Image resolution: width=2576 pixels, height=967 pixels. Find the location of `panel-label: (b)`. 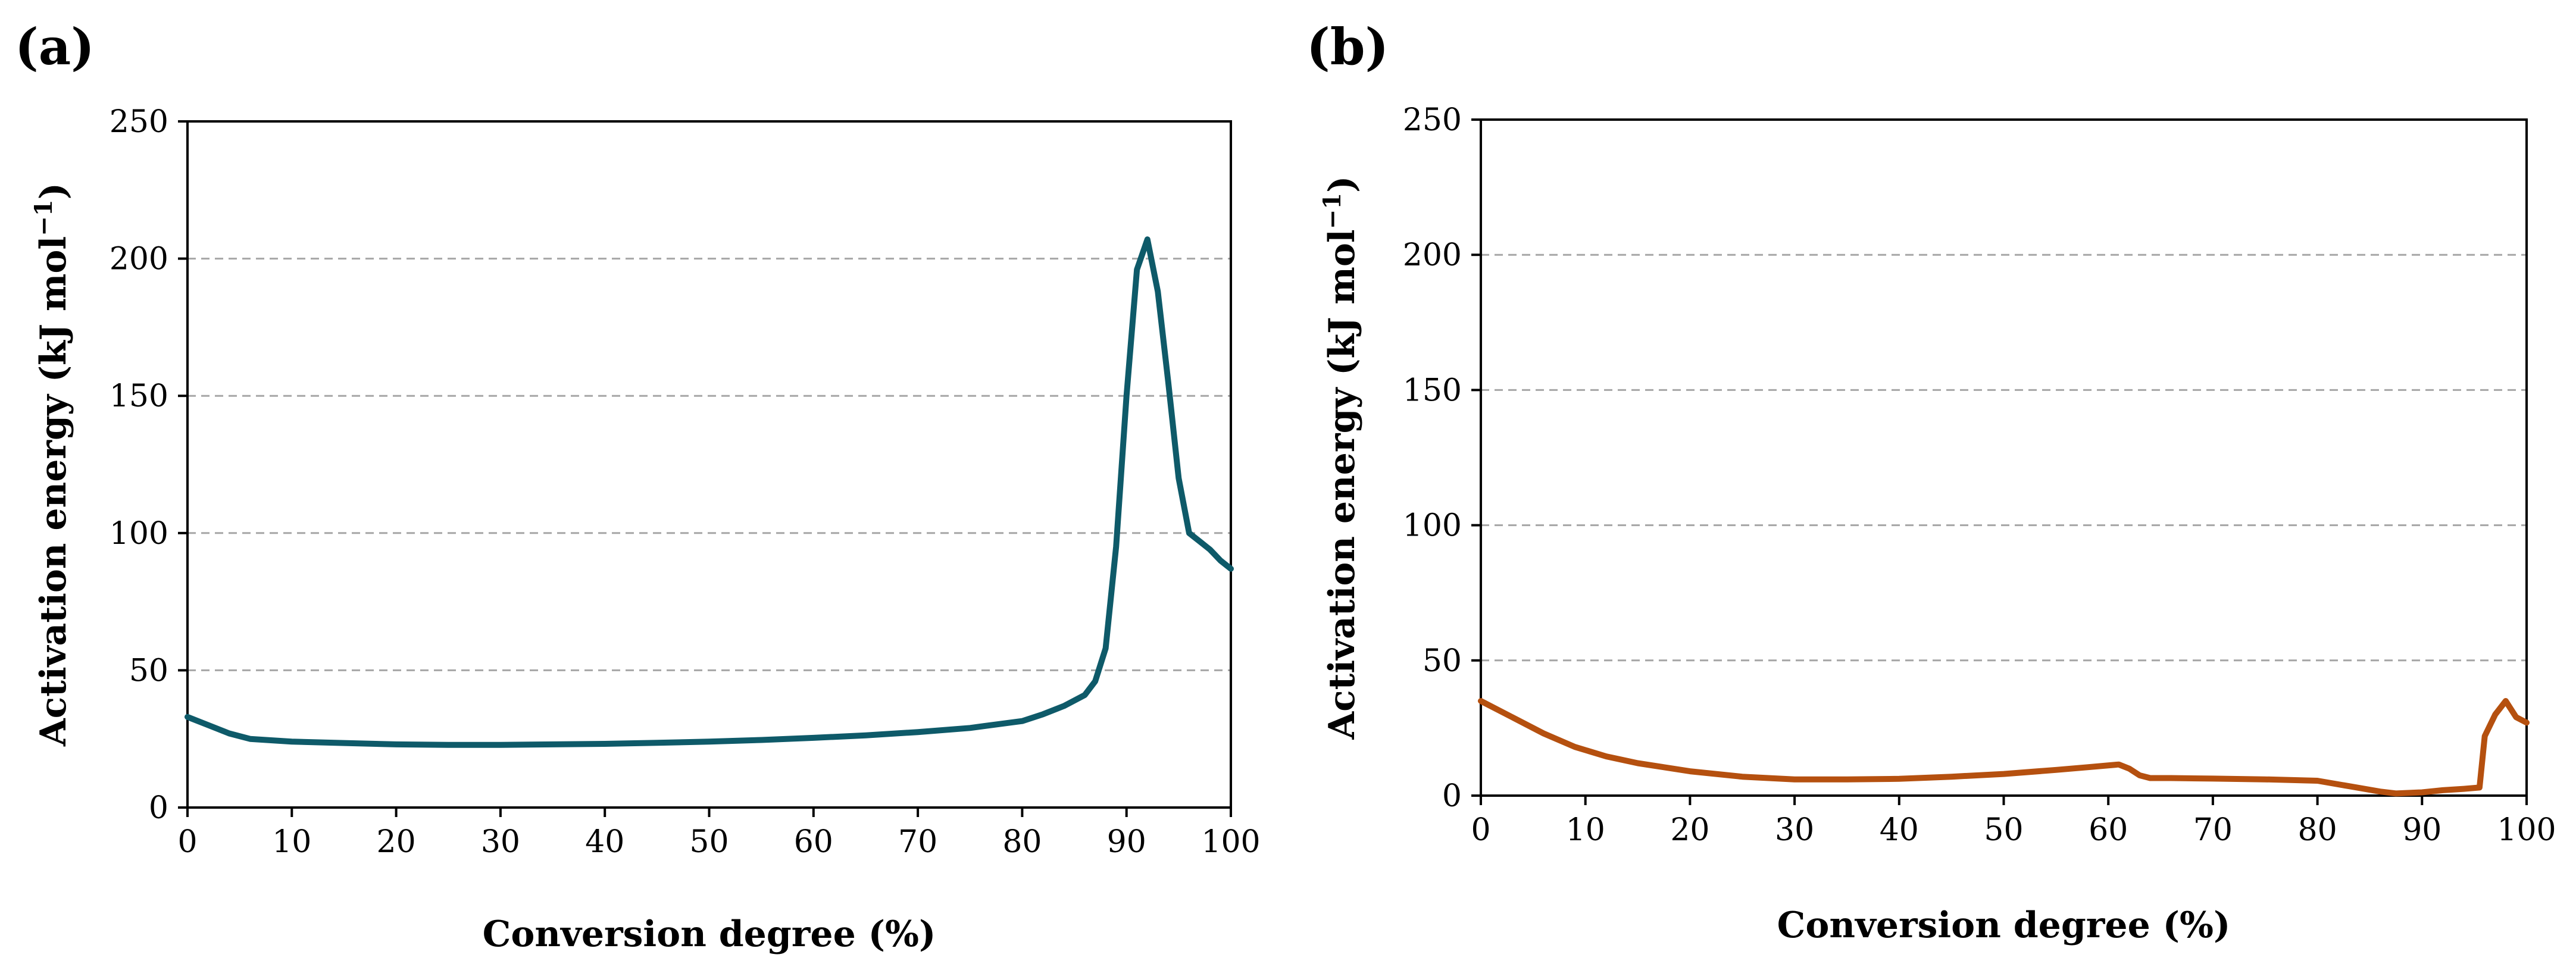

panel-label: (b) is located at coordinates (1347, 46).